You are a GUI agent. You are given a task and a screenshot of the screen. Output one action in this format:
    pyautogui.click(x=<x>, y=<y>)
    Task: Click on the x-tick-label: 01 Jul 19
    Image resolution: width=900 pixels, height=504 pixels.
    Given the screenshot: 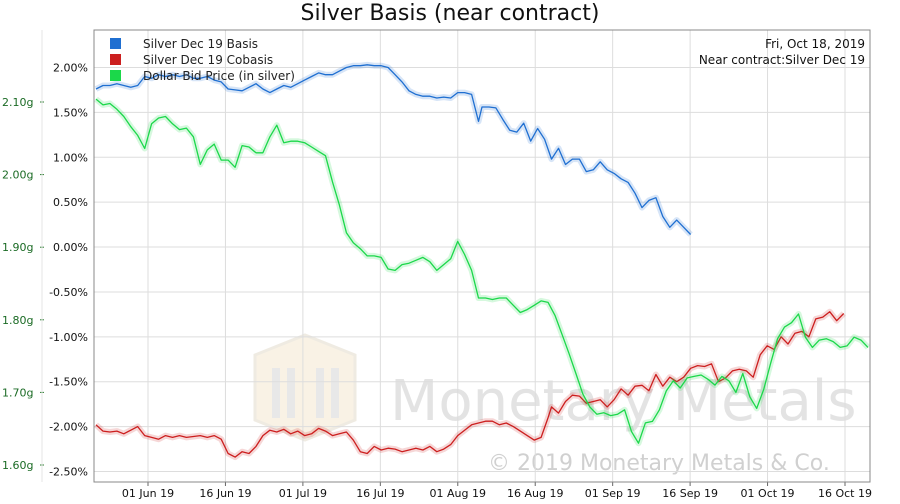 What is the action you would take?
    pyautogui.click(x=303, y=493)
    